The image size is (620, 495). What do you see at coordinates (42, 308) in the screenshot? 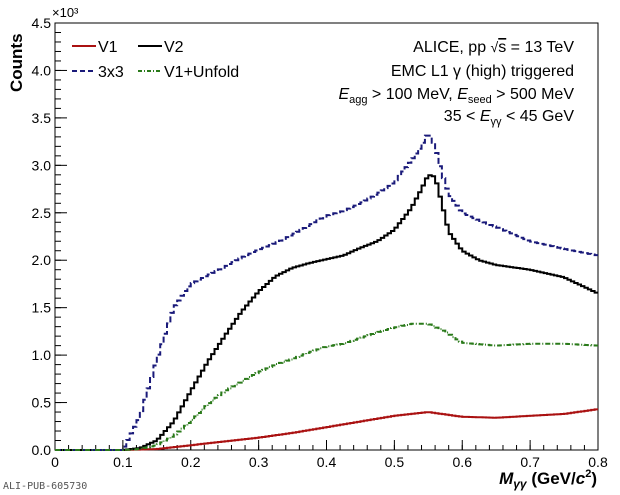
I see `y-tick-label: 1.5` at bounding box center [42, 308].